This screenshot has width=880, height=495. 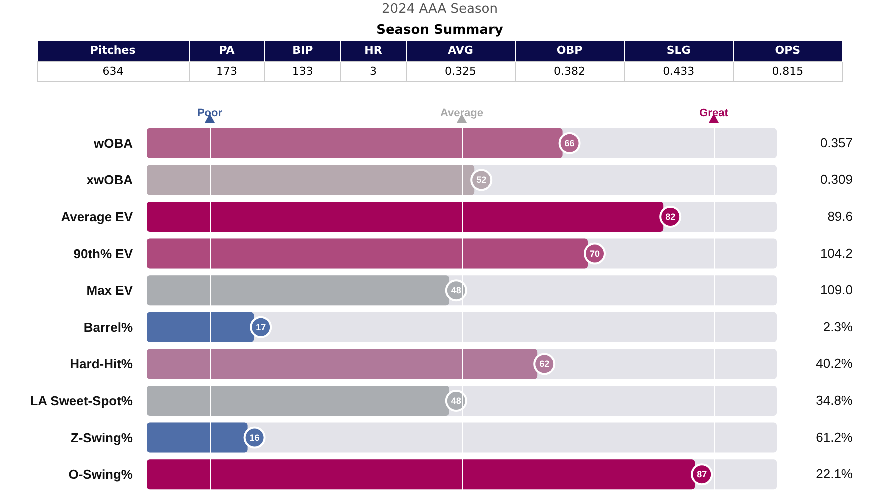 What do you see at coordinates (261, 327) in the screenshot?
I see `data-label: 17` at bounding box center [261, 327].